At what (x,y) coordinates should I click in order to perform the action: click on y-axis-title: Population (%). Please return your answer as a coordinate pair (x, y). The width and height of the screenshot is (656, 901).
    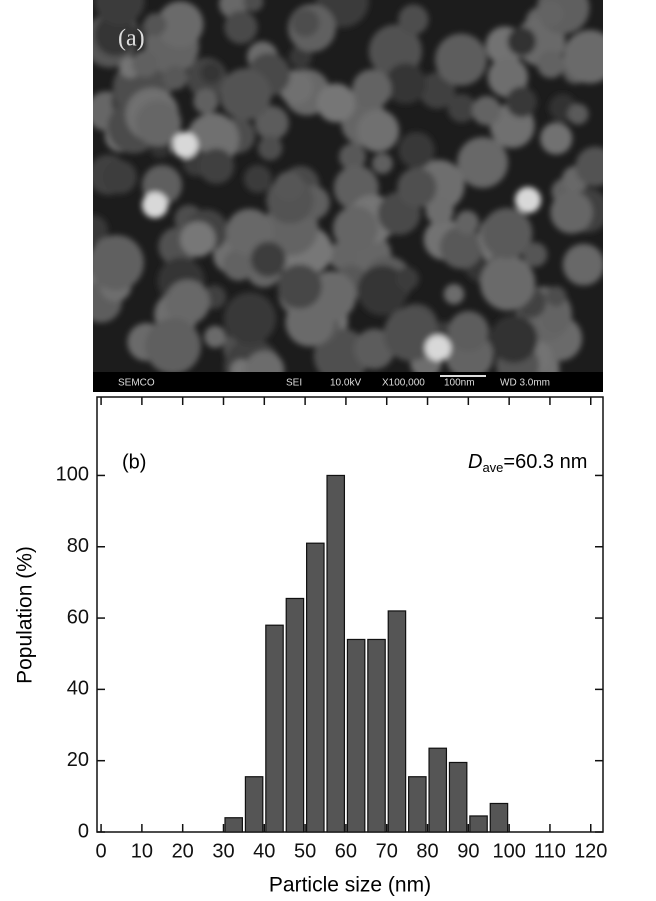
    Looking at the image, I should click on (25, 615).